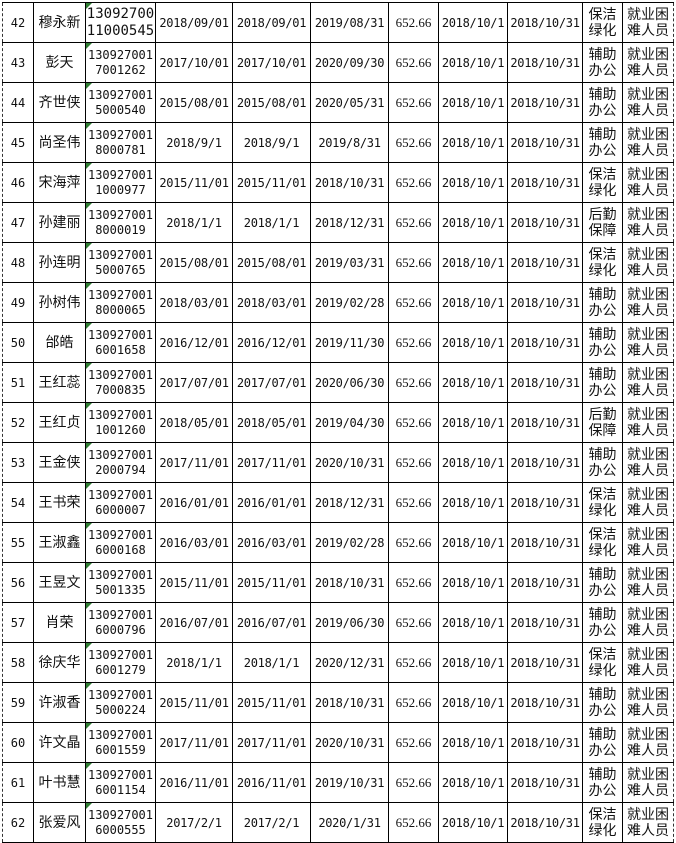 The width and height of the screenshot is (676, 843). Describe the element at coordinates (194, 62) in the screenshot. I see `cell-start-date: 2017/10/01` at that location.